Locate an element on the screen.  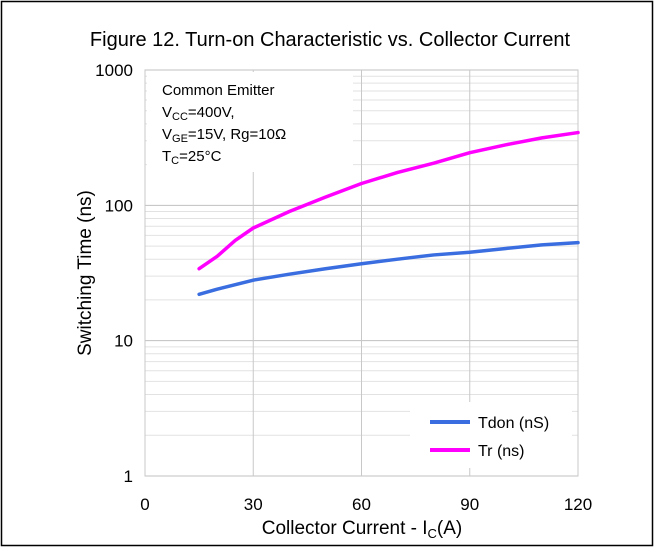
annotation: TC=25°C is located at coordinates (192, 157).